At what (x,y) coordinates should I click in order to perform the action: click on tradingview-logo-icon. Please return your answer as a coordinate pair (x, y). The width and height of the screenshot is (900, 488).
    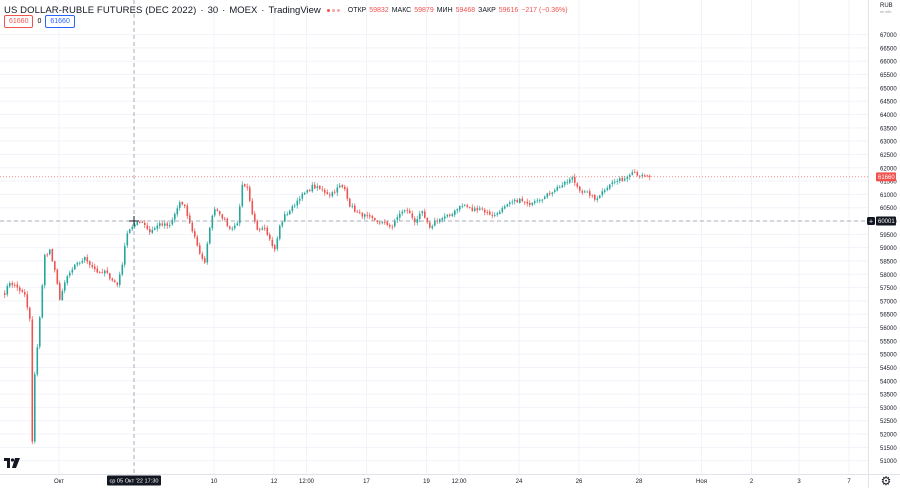
    Looking at the image, I should click on (12, 463).